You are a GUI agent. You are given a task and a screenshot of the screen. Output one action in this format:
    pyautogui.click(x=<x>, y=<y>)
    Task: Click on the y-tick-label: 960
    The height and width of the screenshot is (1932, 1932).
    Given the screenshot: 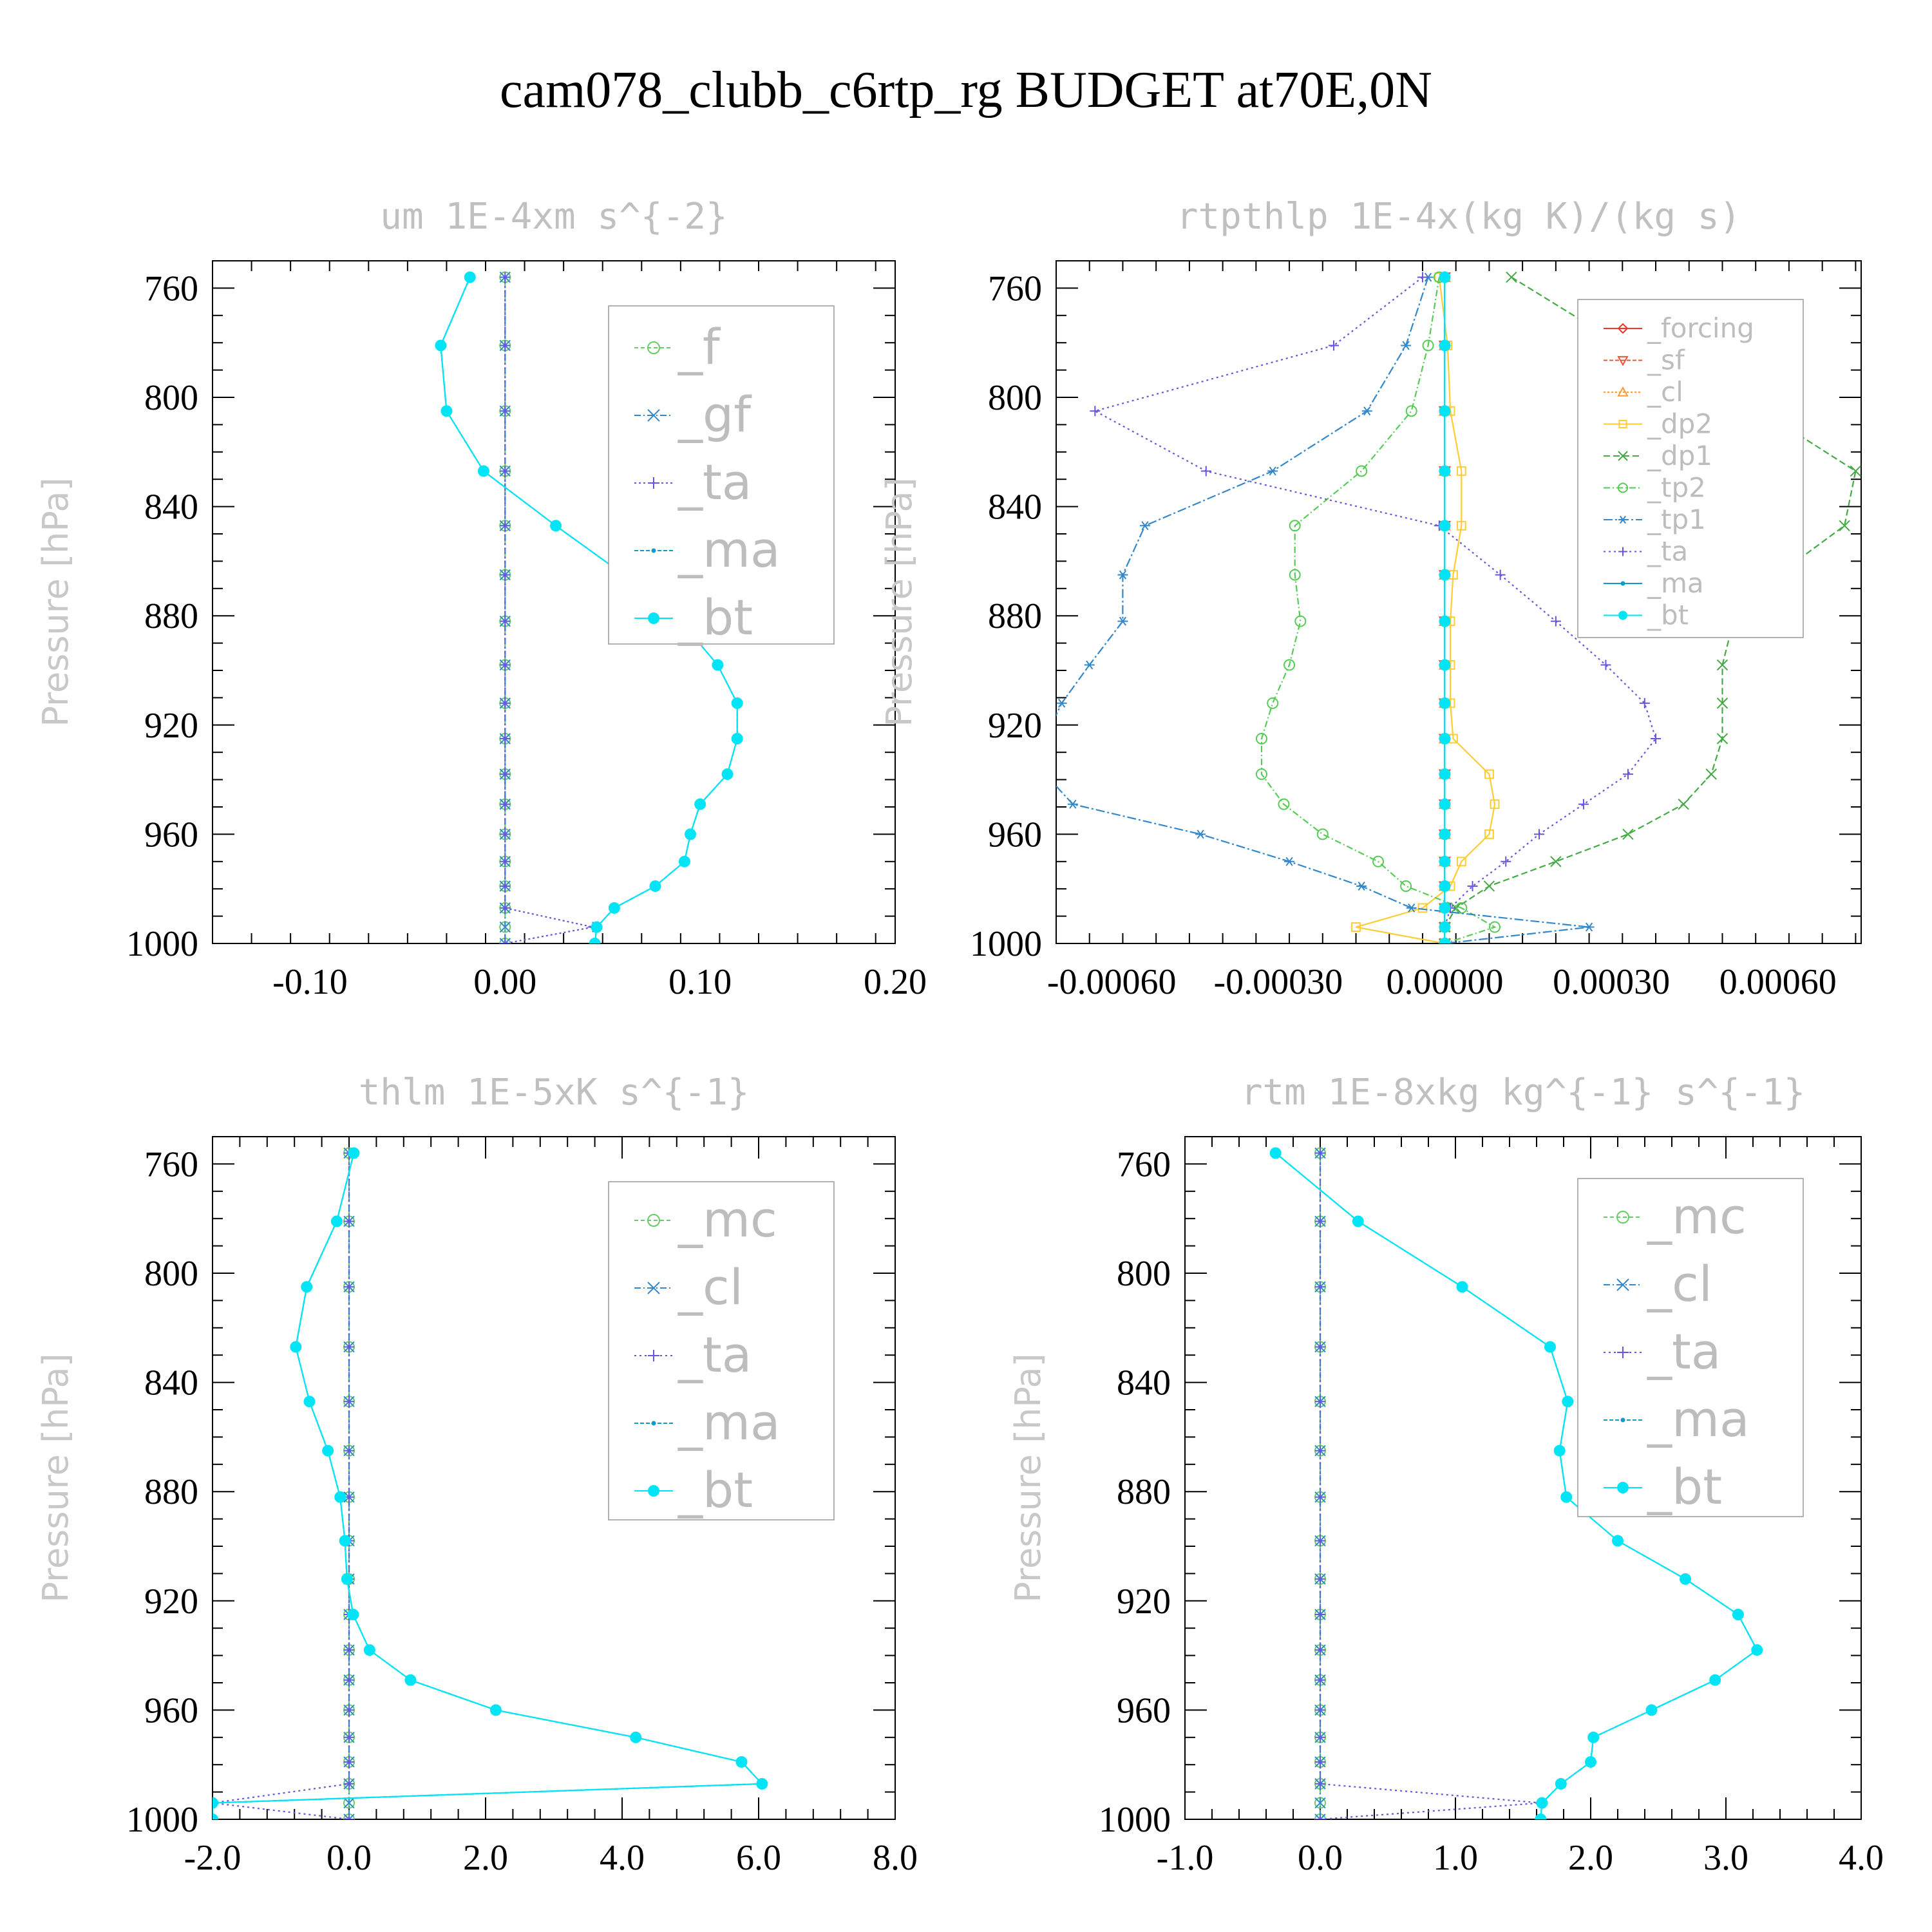 What is the action you would take?
    pyautogui.click(x=171, y=1710)
    